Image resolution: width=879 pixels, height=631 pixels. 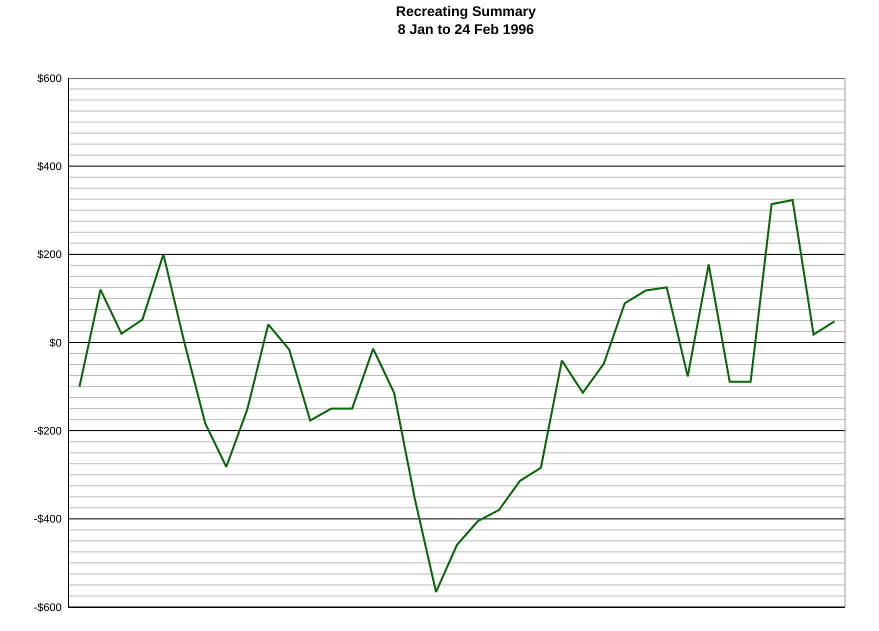 What do you see at coordinates (49, 167) in the screenshot?
I see `y-tick-label: $400` at bounding box center [49, 167].